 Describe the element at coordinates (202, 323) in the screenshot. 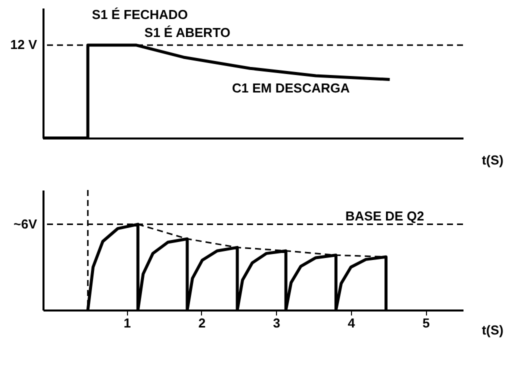

I see `x-tick-label: 2` at that location.